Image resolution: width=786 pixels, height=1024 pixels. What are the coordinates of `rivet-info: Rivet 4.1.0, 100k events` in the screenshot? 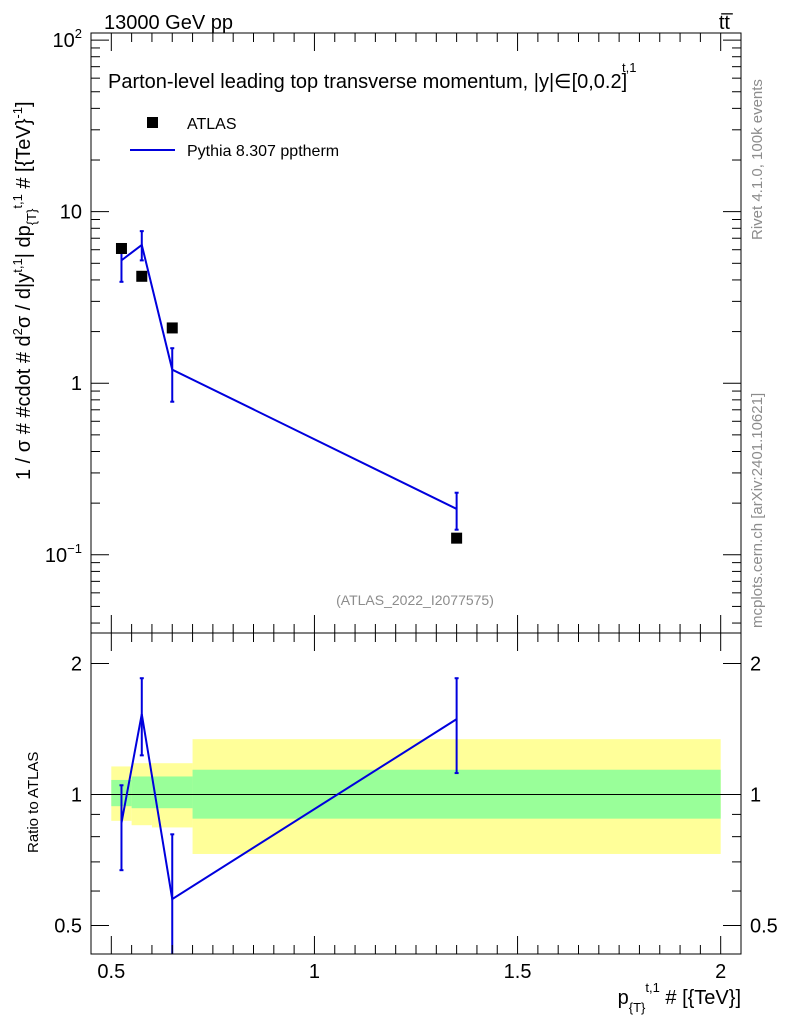 It's located at (757, 159).